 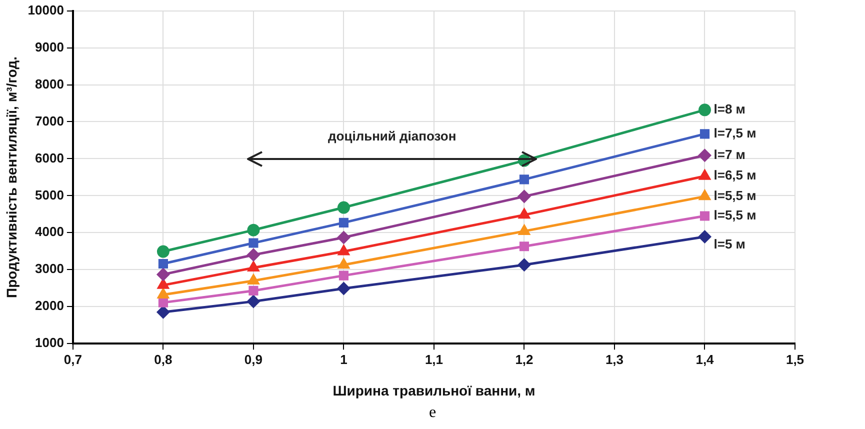 I want to click on series-label: l=5 м, so click(x=730, y=244).